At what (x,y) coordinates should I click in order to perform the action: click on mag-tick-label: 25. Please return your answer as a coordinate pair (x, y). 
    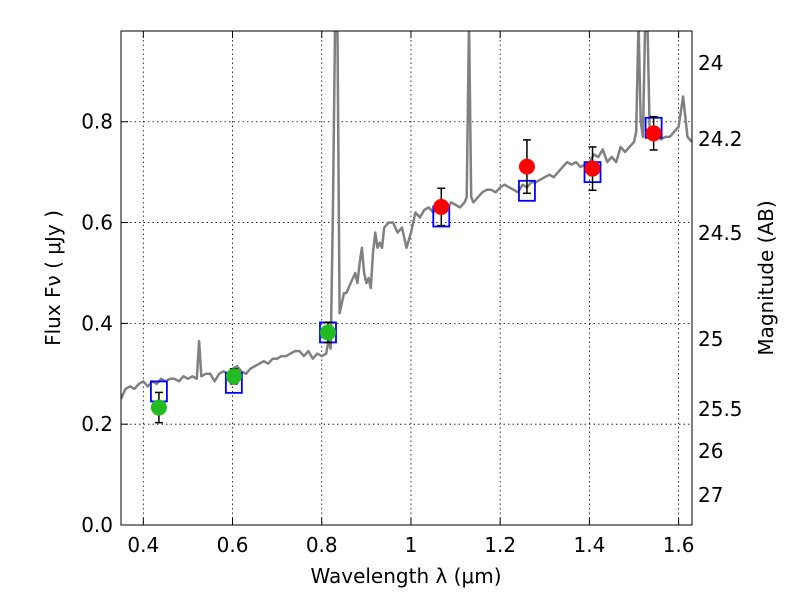
    Looking at the image, I should click on (710, 339).